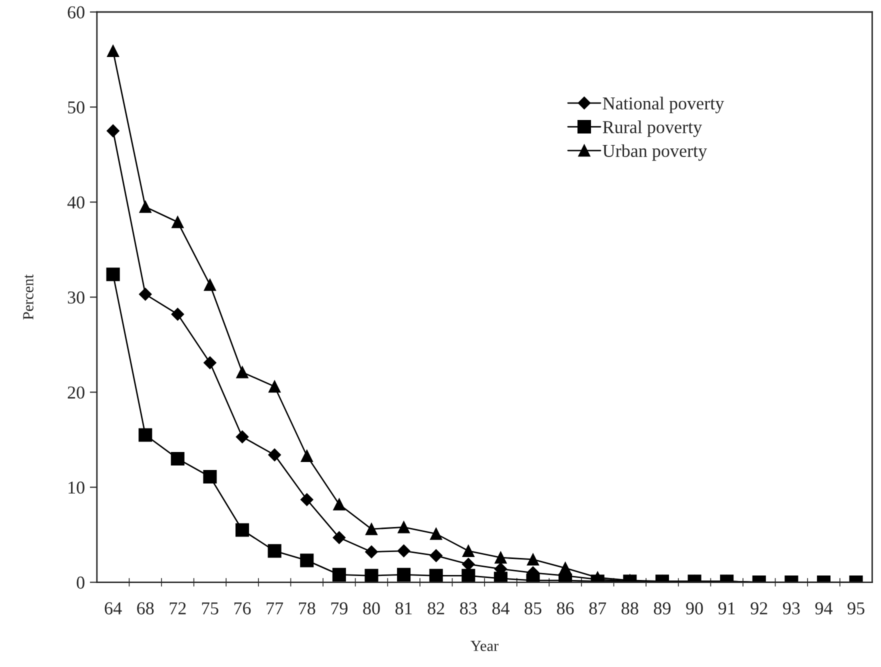 This screenshot has width=881, height=667. I want to click on y-tick-label: 10, so click(76, 488).